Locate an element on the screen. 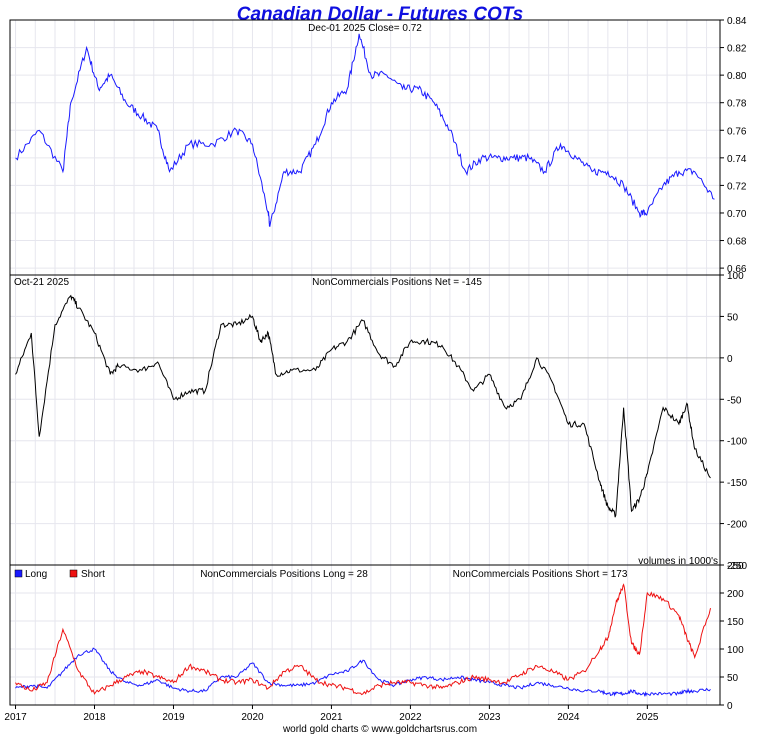 The image size is (760, 735). y-tick-label: -150 is located at coordinates (737, 483).